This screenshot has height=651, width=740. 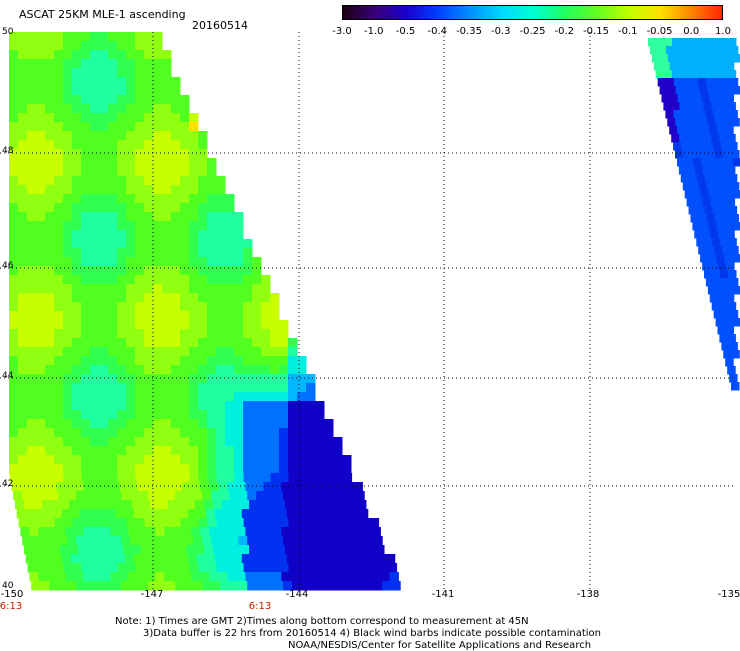 I want to click on colorbar-tick-label: 1.0, so click(x=723, y=31).